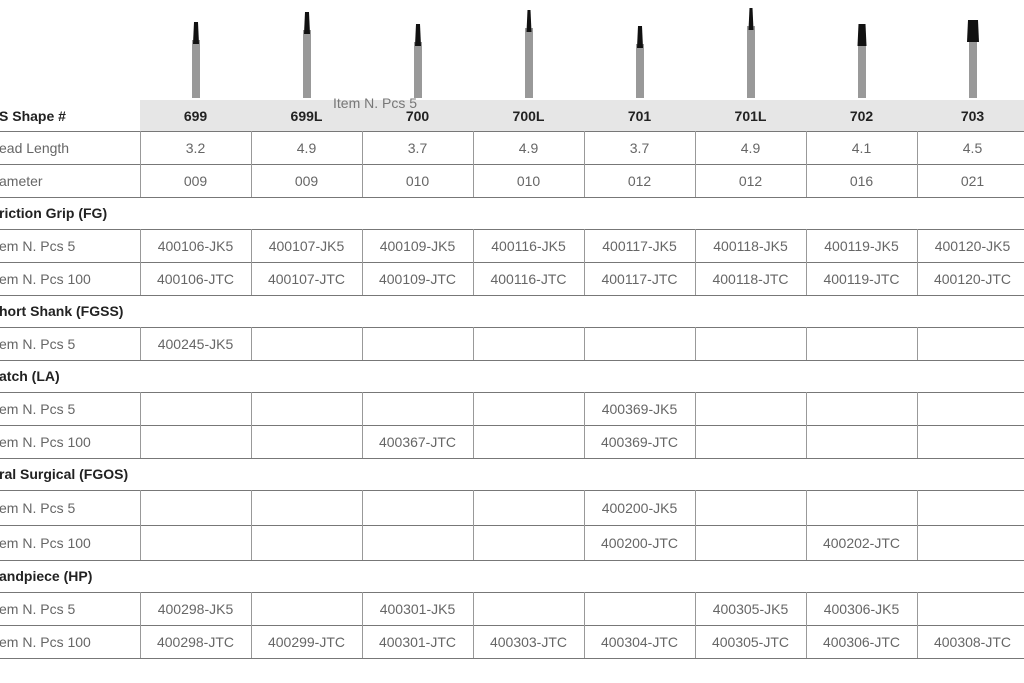  Describe the element at coordinates (585, 53) in the screenshot. I see `bur-images` at that location.